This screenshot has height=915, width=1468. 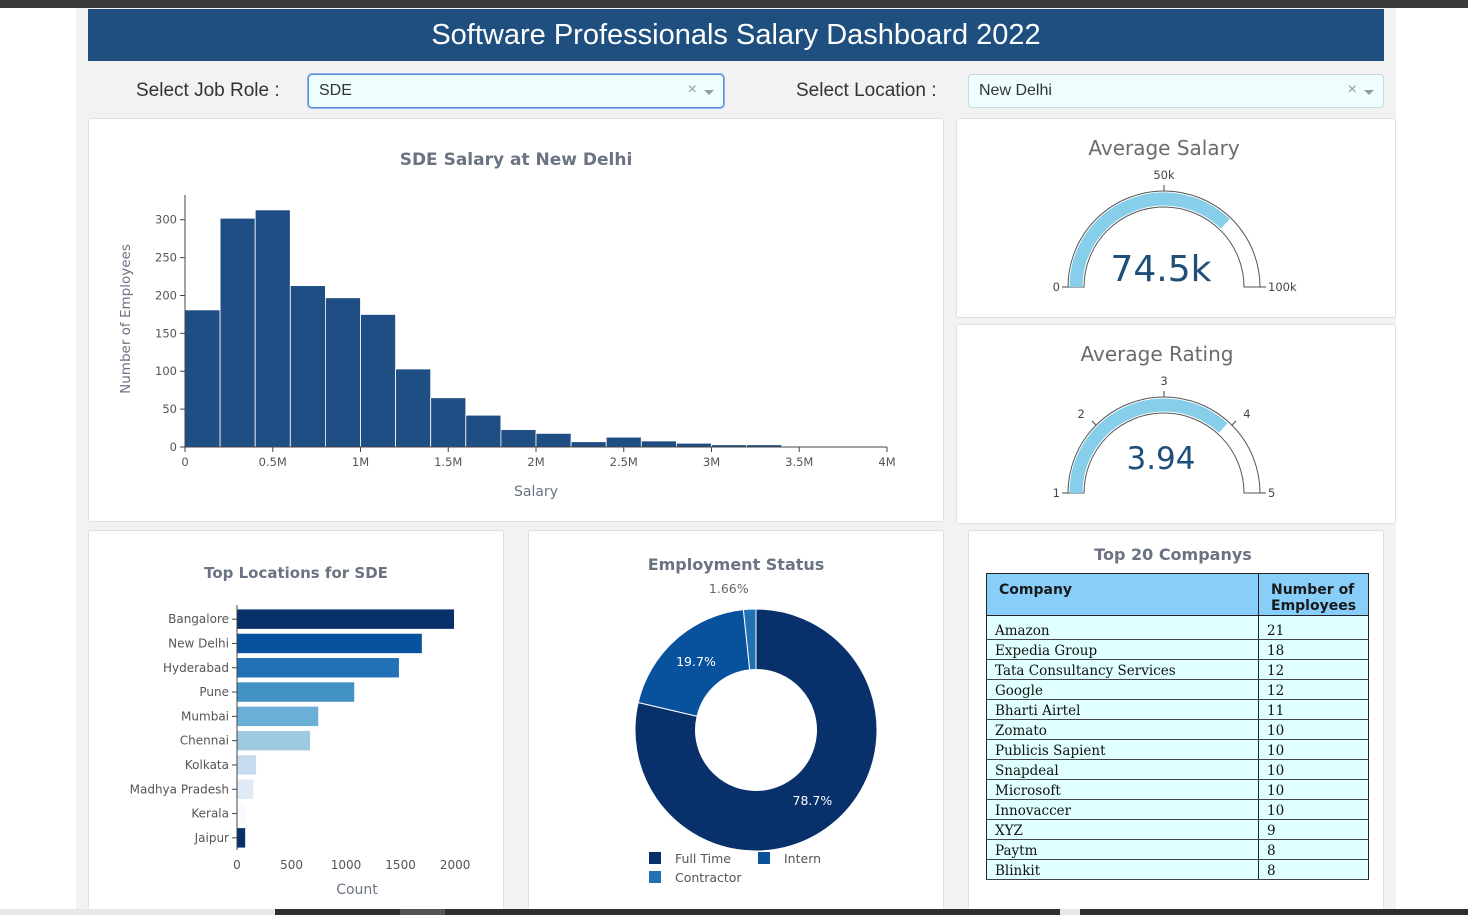 What do you see at coordinates (1015, 90) in the screenshot?
I see `location-value: New Delhi` at bounding box center [1015, 90].